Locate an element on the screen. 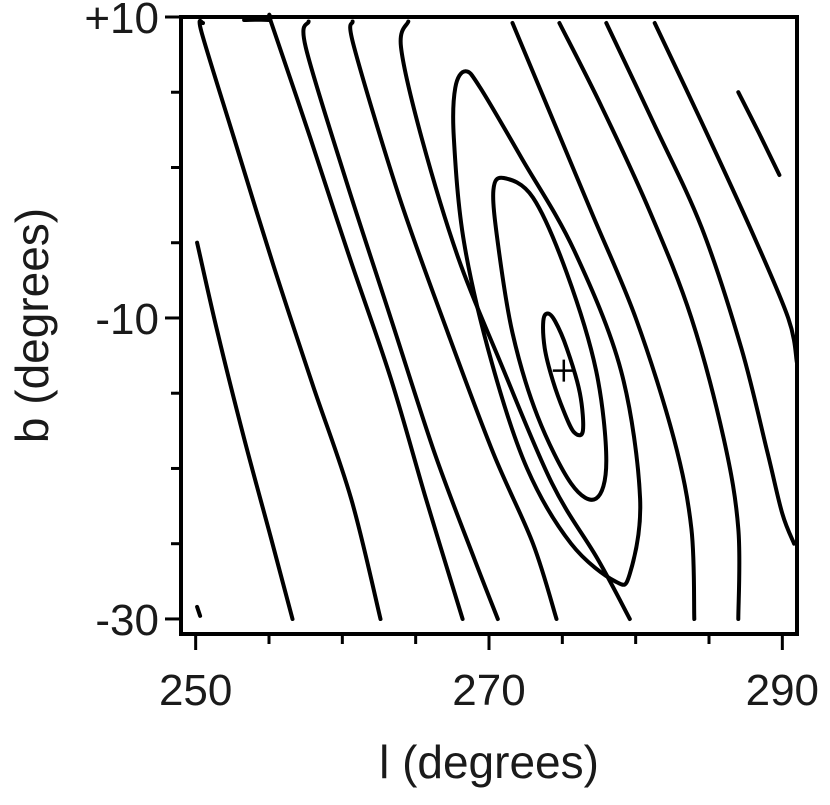  x-tick-label-270: 270 is located at coordinates (488, 690).